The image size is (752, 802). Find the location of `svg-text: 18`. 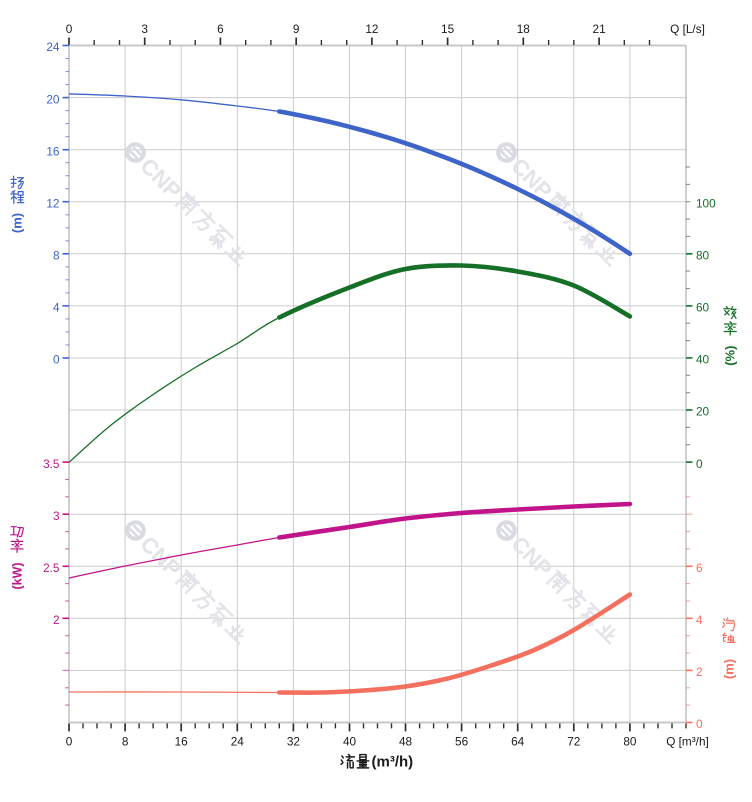

svg-text: 18 is located at coordinates (524, 29).